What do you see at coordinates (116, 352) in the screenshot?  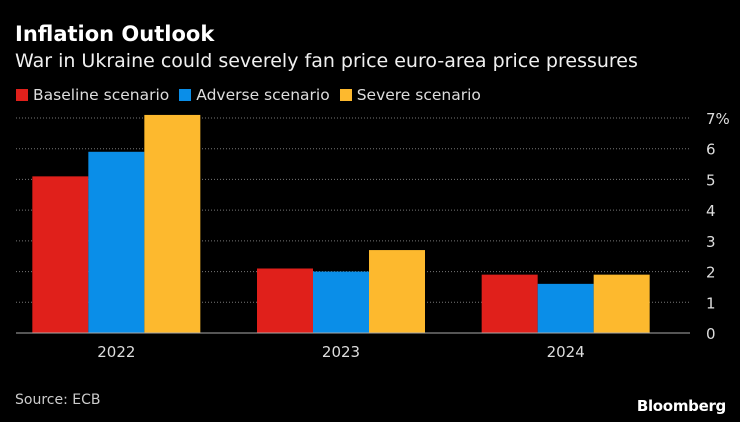 I see `x-tick-label: 2022` at bounding box center [116, 352].